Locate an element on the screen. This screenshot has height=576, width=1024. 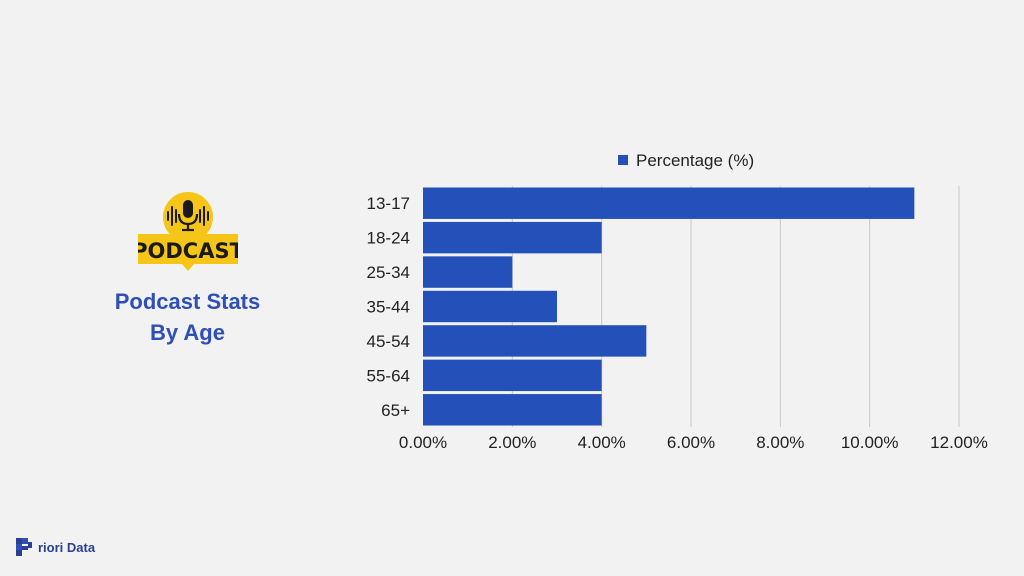
y-tick-label: 65+ is located at coordinates (395, 410).